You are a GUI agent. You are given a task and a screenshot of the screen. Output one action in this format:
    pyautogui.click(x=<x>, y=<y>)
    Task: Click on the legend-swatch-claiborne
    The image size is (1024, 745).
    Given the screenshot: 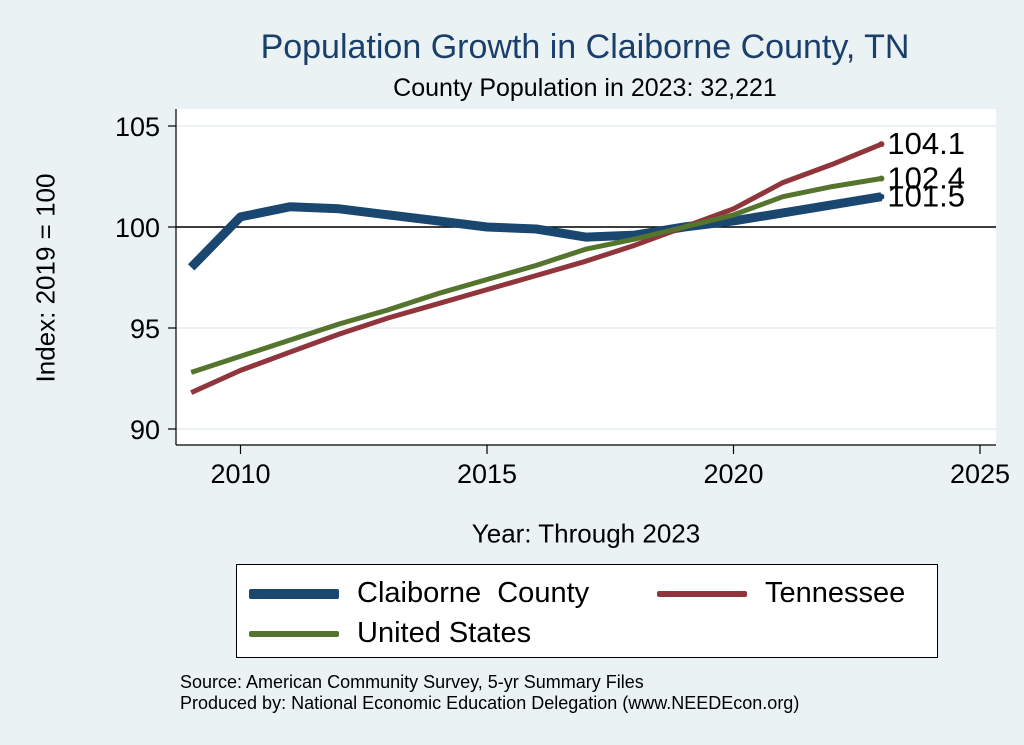 What is the action you would take?
    pyautogui.click(x=294, y=593)
    